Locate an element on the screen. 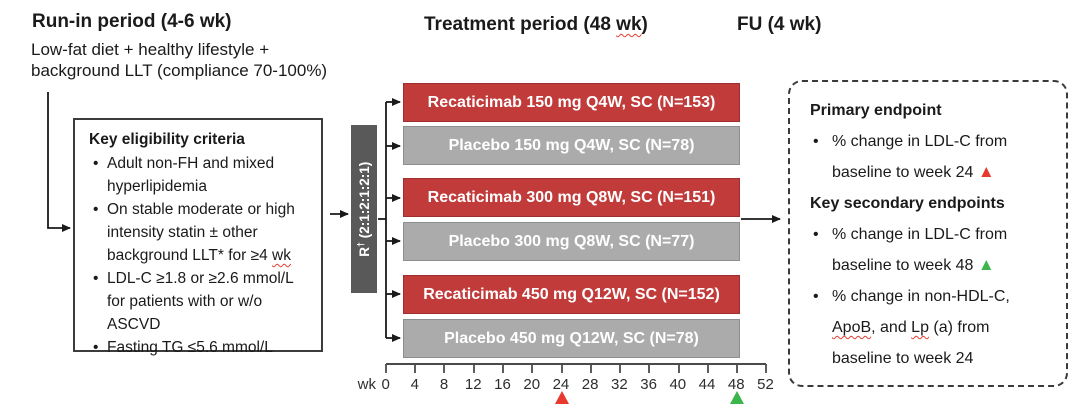  eligibility-item-4: Fasting TG ≤5.6 mmol/L is located at coordinates (201, 347).